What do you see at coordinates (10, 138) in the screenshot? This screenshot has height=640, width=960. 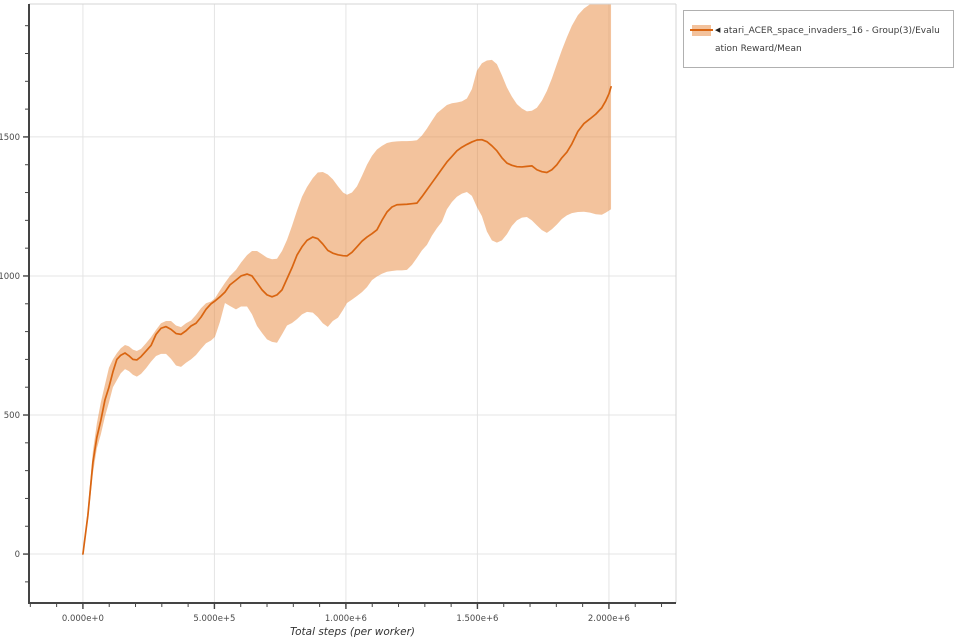 I see `y-tick-label: 1500` at bounding box center [10, 138].